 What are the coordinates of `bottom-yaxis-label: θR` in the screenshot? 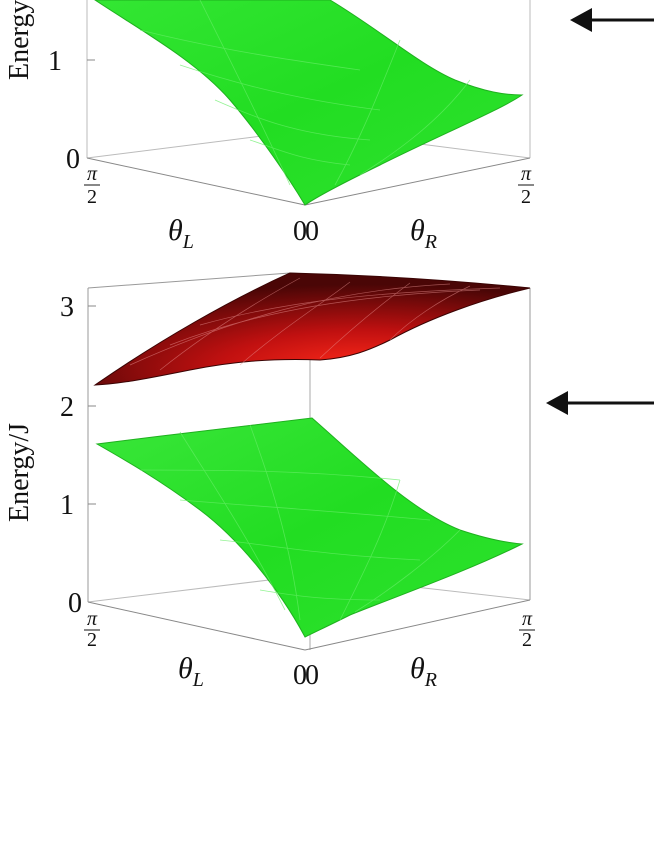 It's located at (423, 671).